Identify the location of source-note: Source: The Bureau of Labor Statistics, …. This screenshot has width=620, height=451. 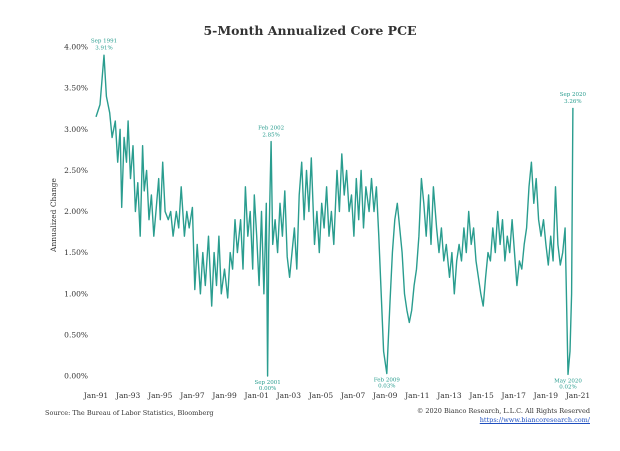
(129, 413).